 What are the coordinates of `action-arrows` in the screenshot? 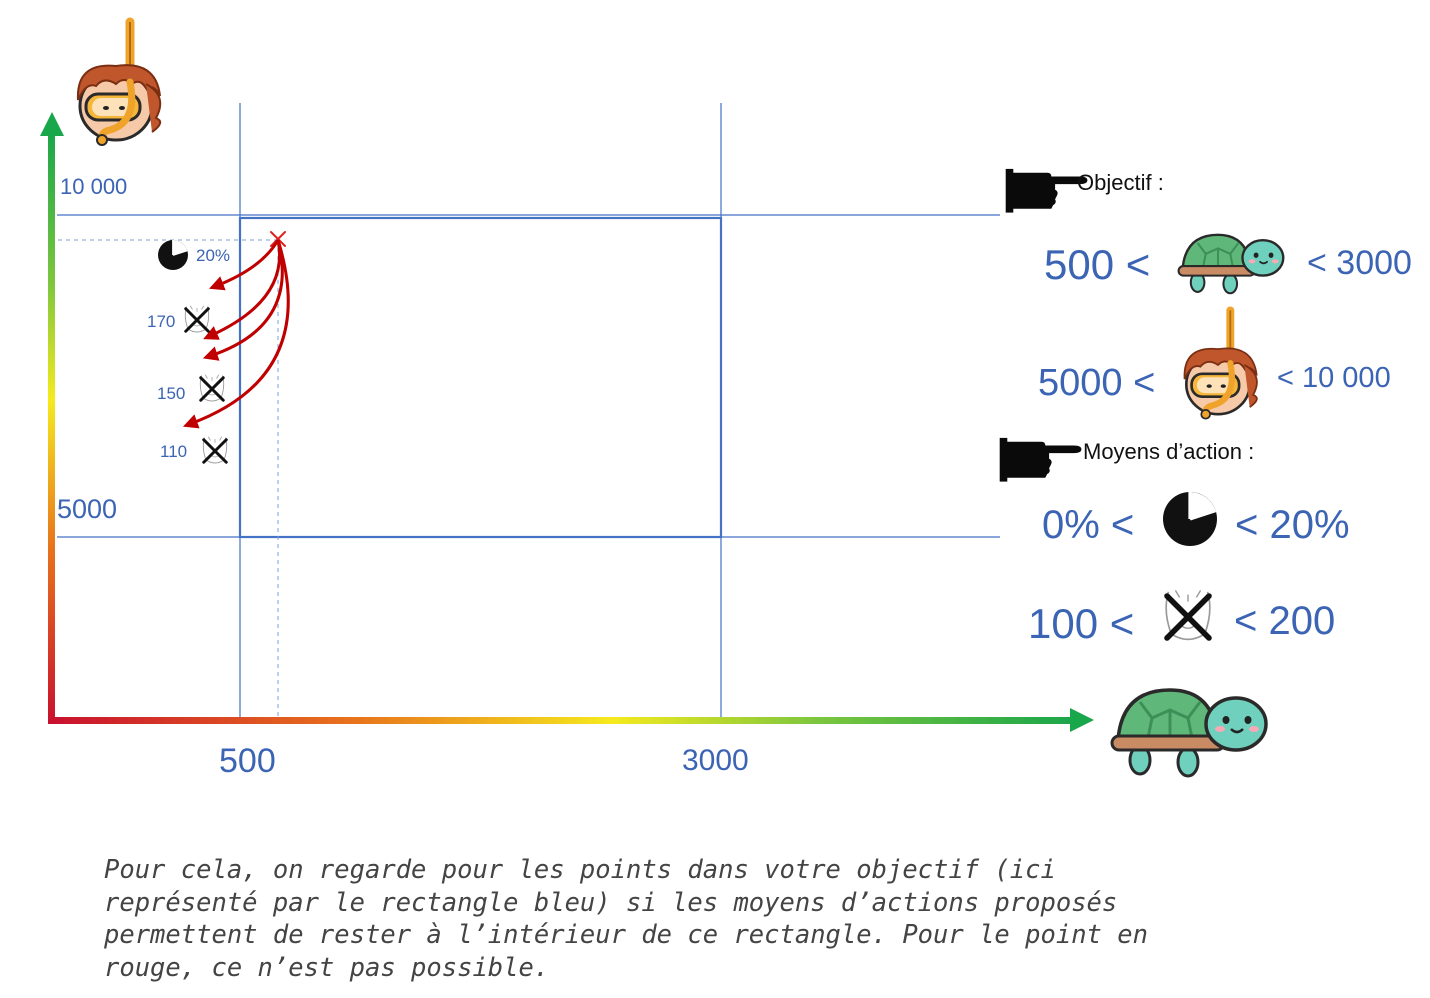 It's located at (236, 334).